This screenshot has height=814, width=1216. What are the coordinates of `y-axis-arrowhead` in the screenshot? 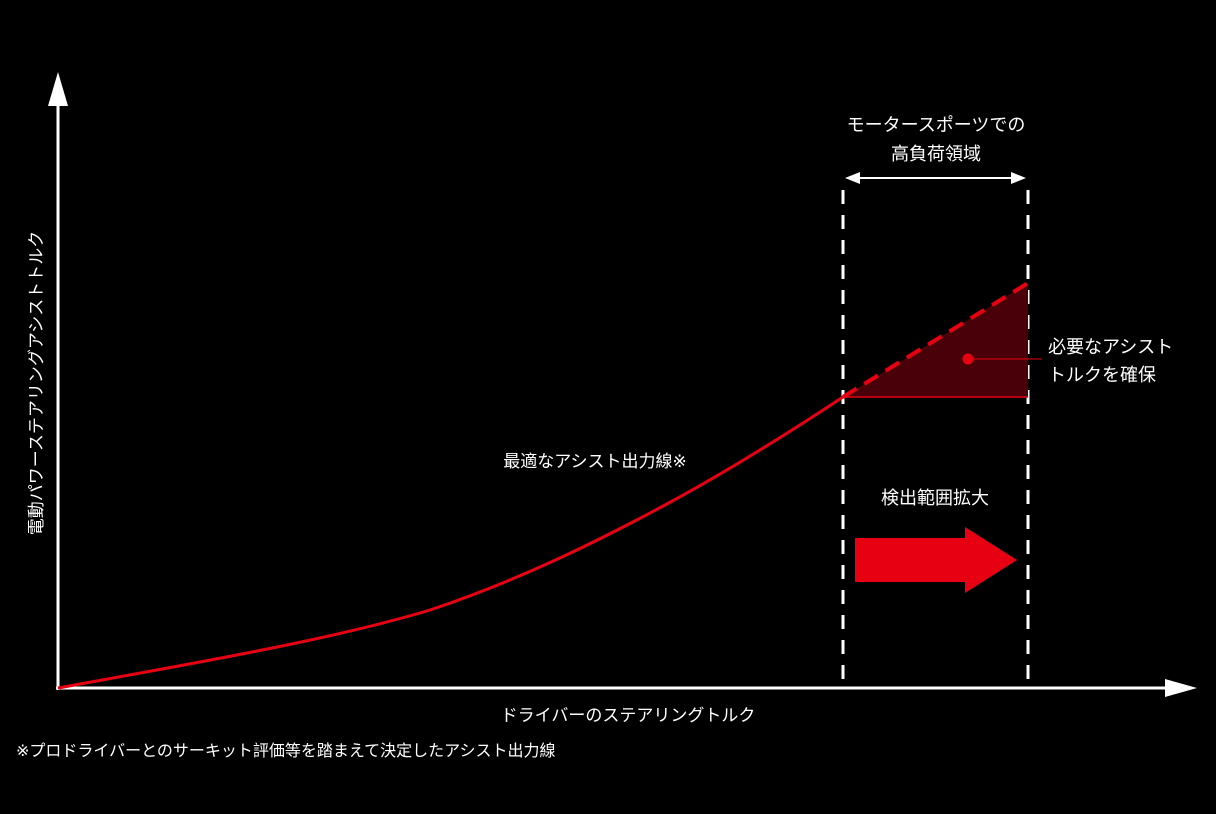 It's located at (58, 89).